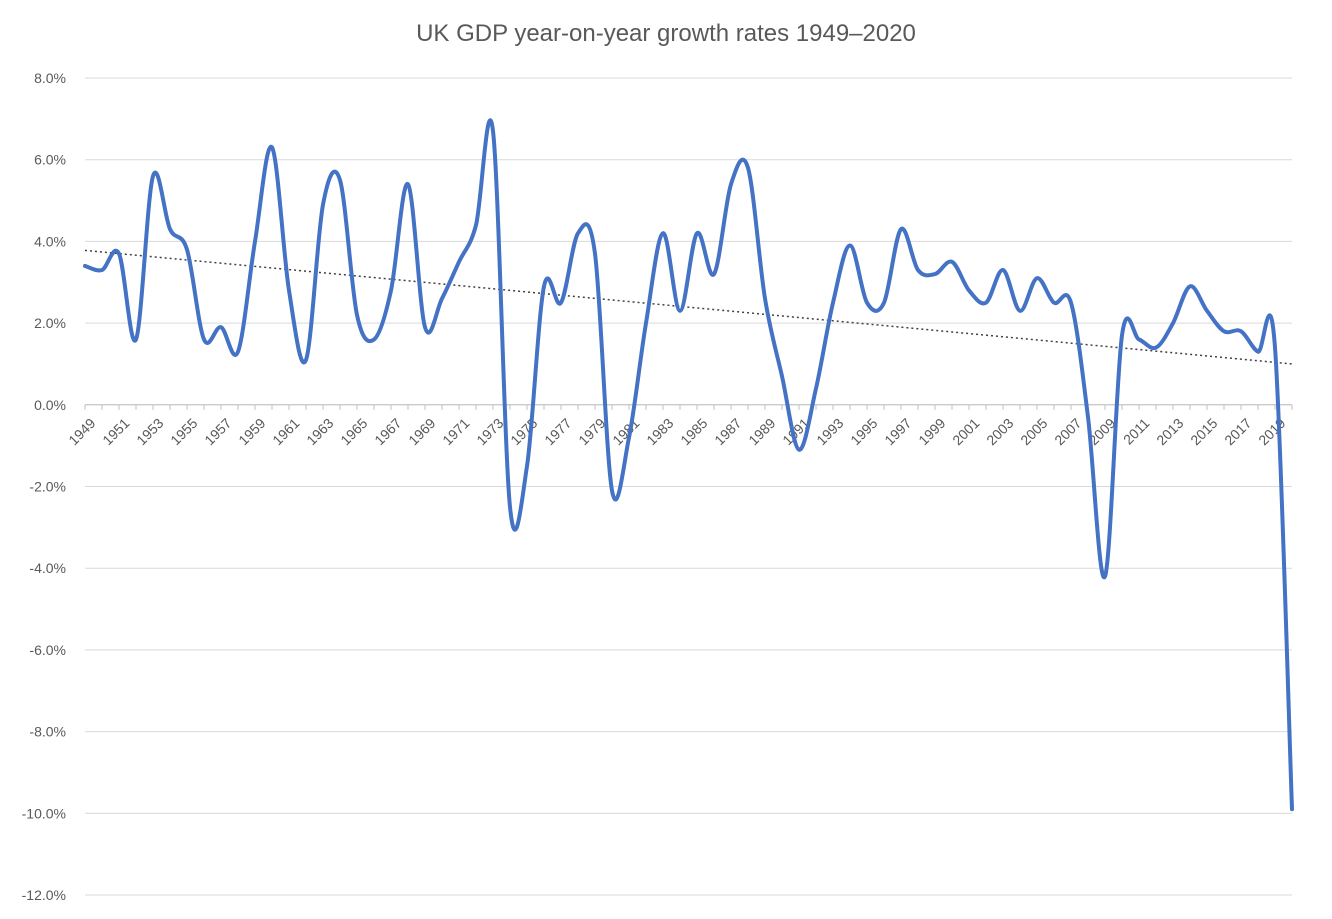 Image resolution: width=1332 pixels, height=919 pixels. What do you see at coordinates (1203, 431) in the screenshot?
I see `x-tick-label: 2015` at bounding box center [1203, 431].